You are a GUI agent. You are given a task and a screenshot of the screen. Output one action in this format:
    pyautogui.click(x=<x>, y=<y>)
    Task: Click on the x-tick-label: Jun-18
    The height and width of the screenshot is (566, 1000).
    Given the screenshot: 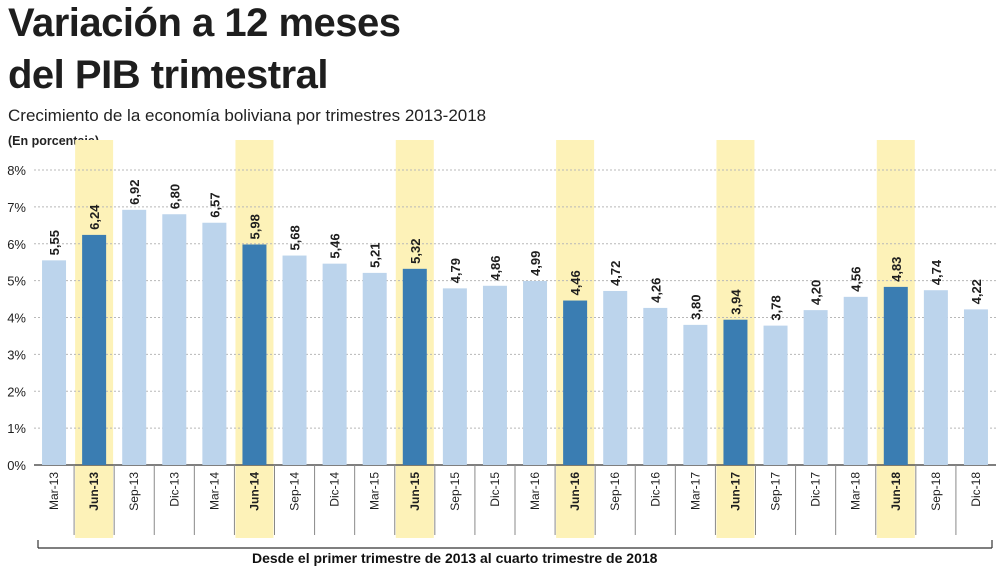 What is the action you would take?
    pyautogui.click(x=896, y=491)
    